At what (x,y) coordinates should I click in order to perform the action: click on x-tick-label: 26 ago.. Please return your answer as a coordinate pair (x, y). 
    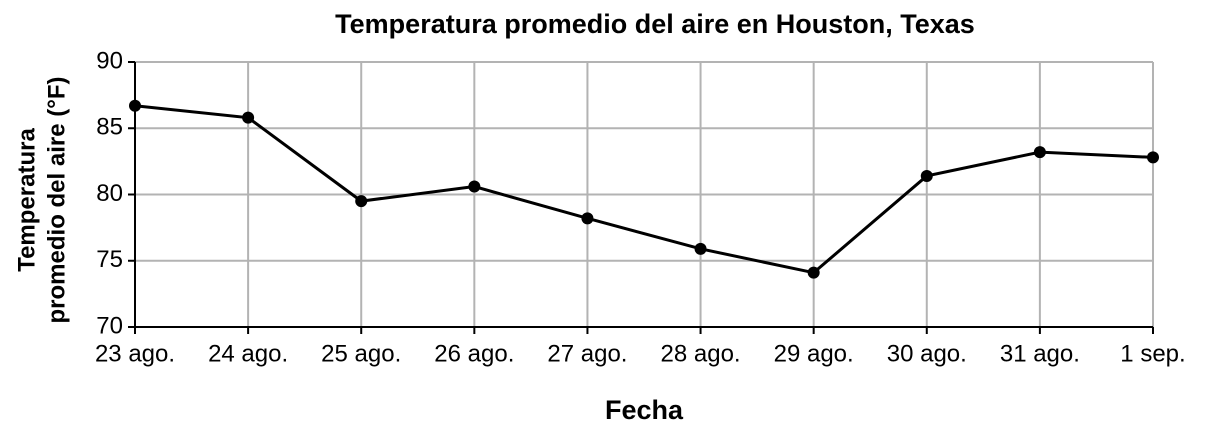
    Looking at the image, I should click on (474, 353).